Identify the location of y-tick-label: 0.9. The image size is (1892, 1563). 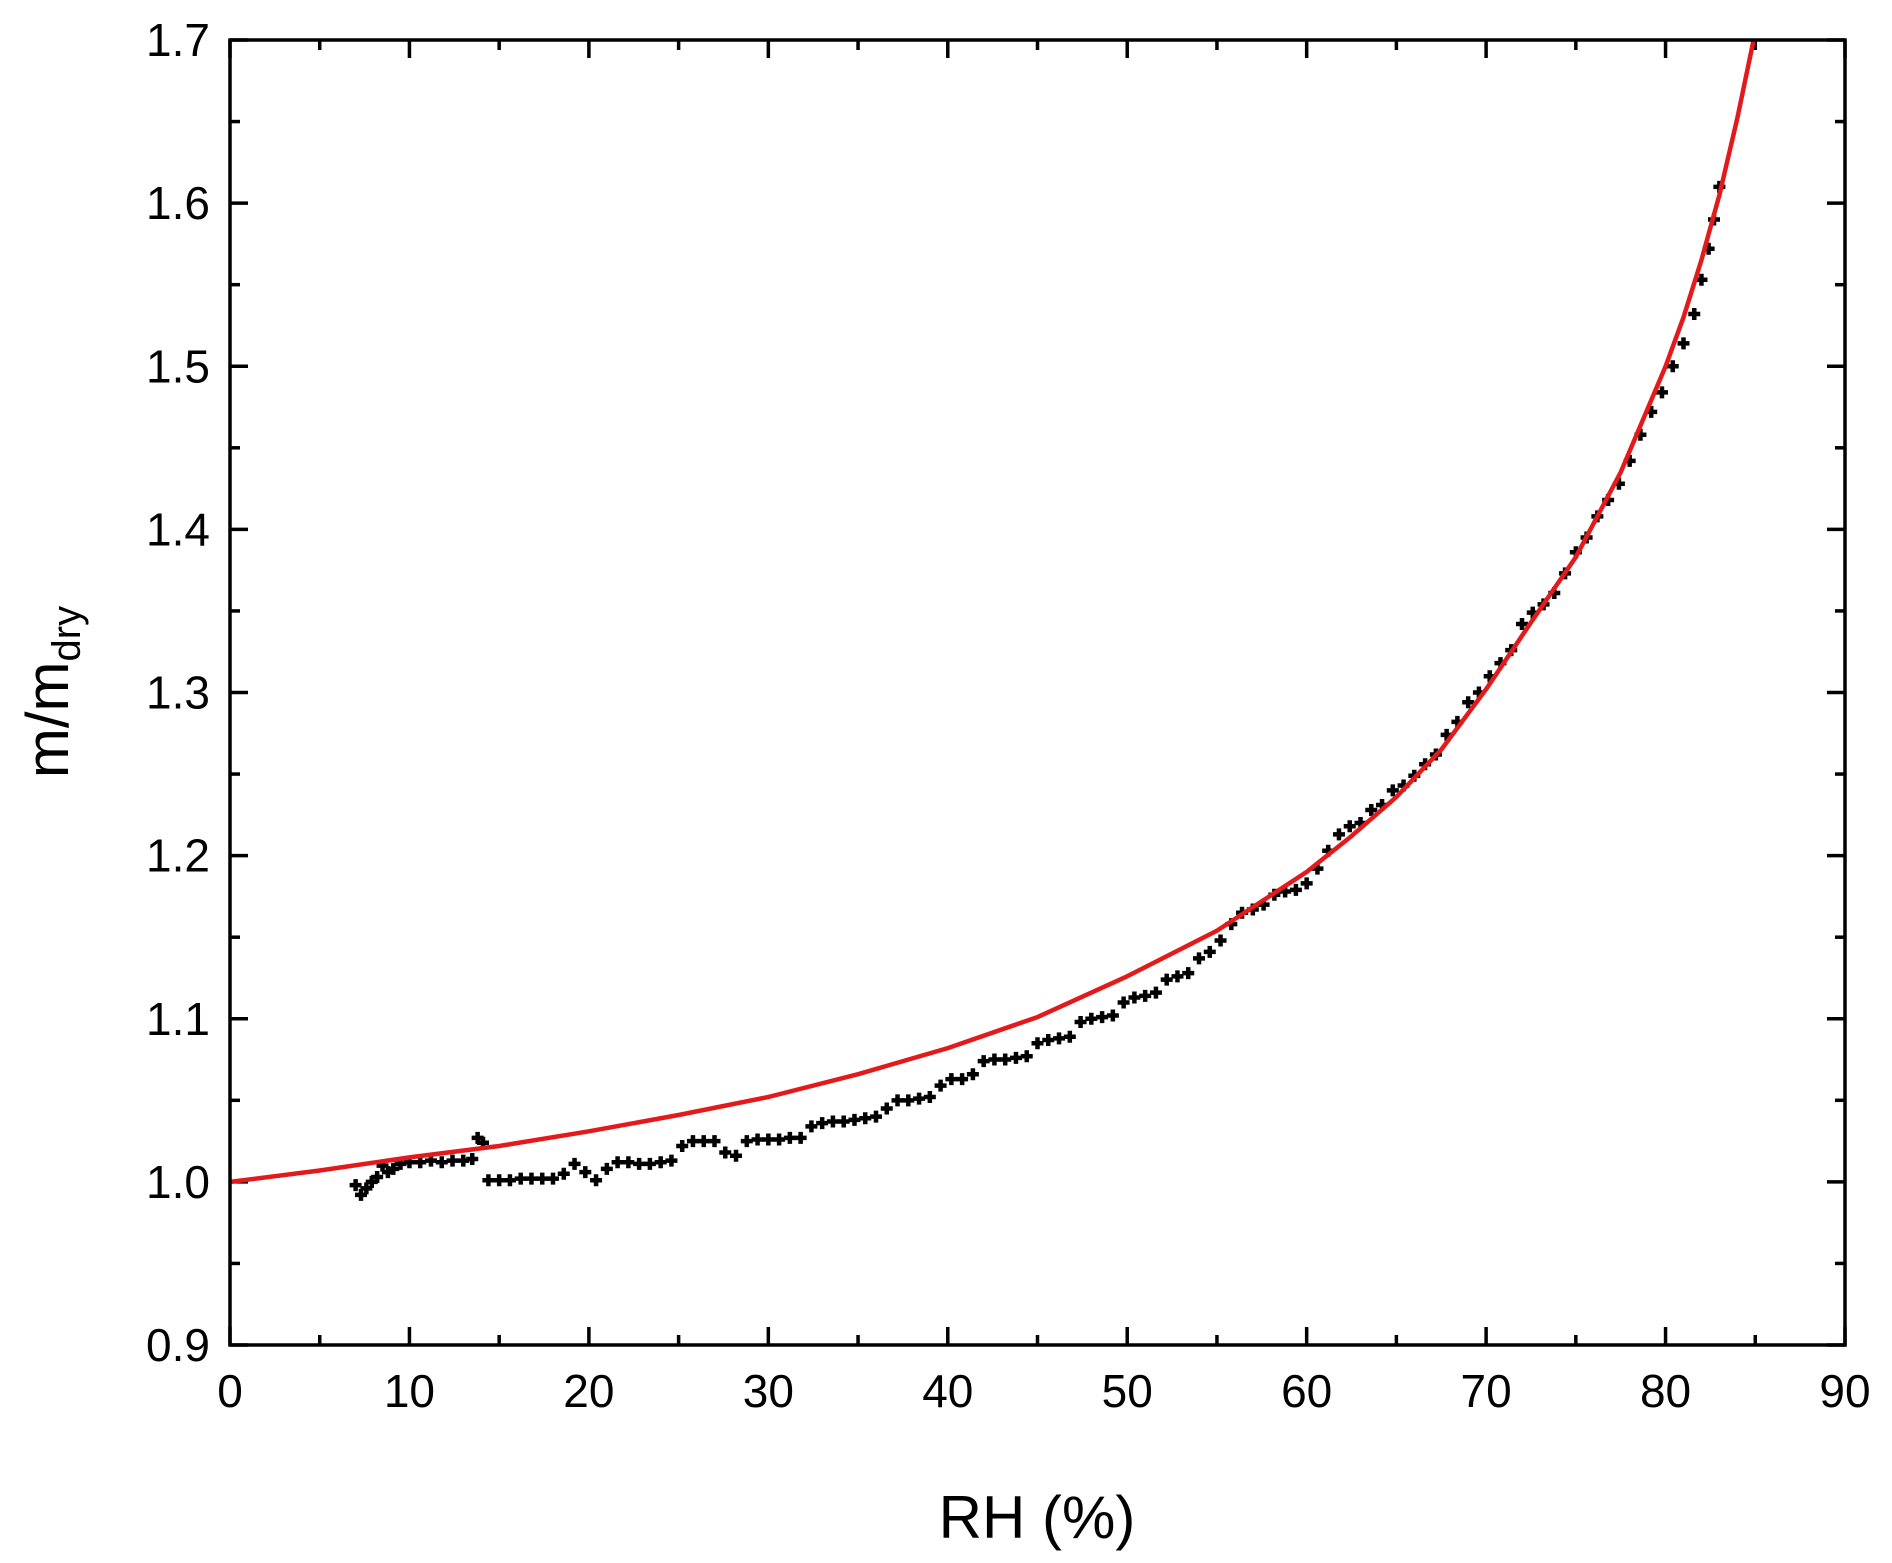
(178, 1345).